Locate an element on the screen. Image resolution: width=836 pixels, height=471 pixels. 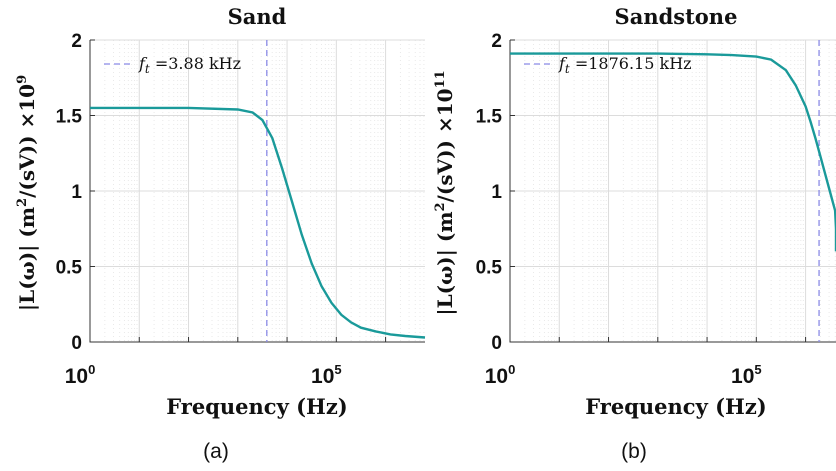
panel-b-xtick-label: 10⁵ is located at coordinates (746, 375).